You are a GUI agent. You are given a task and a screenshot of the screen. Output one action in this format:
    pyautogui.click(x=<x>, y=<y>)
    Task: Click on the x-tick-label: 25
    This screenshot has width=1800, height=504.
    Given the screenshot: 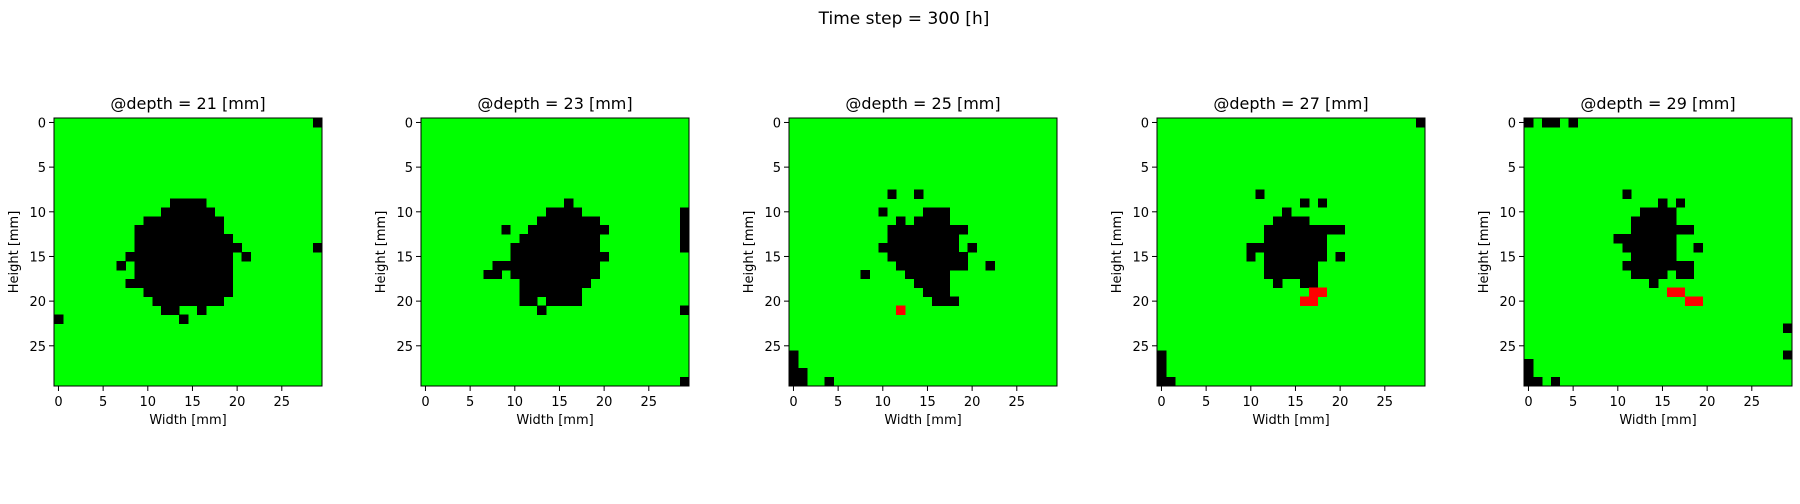 What is the action you would take?
    pyautogui.click(x=1017, y=402)
    